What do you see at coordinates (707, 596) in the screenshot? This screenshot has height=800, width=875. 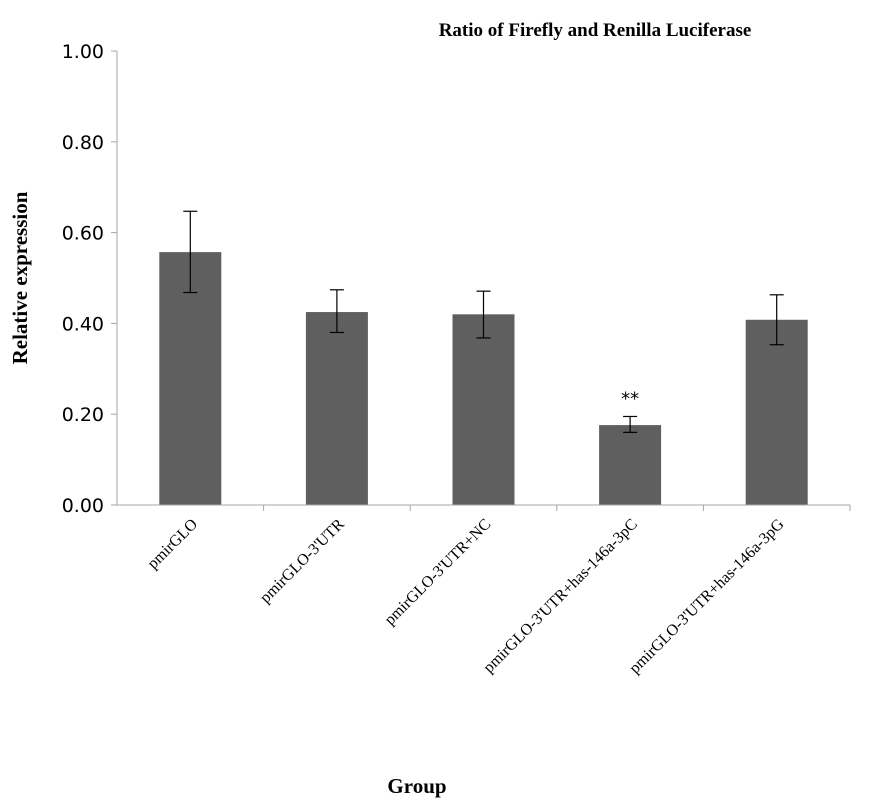 I see `x-tick-label: pmirGLO-3'UTR+has-146a-3pG` at bounding box center [707, 596].